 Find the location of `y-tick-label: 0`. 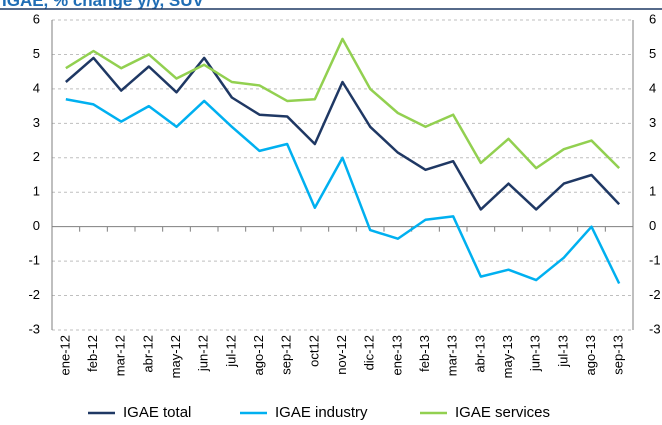

y-tick-label: 0 is located at coordinates (36, 225).